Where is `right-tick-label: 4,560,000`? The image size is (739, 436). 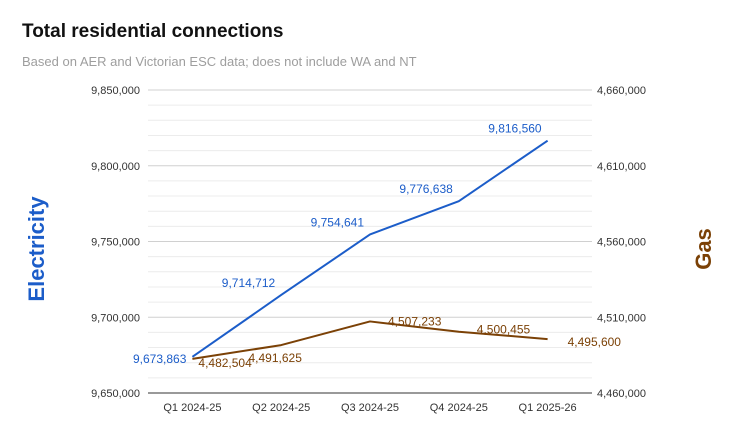
right-tick-label: 4,560,000 is located at coordinates (621, 243).